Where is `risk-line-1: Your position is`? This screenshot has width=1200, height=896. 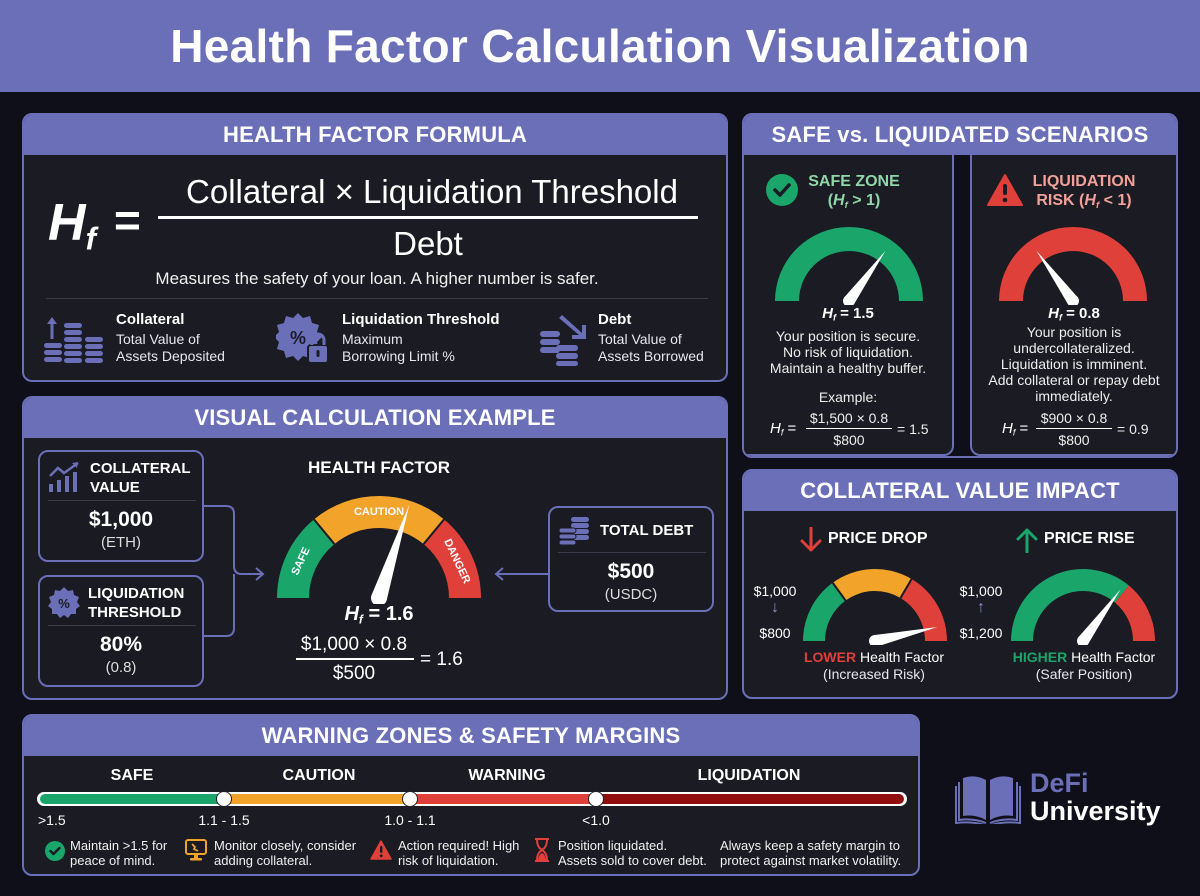
risk-line-1: Your position is is located at coordinates (1074, 332).